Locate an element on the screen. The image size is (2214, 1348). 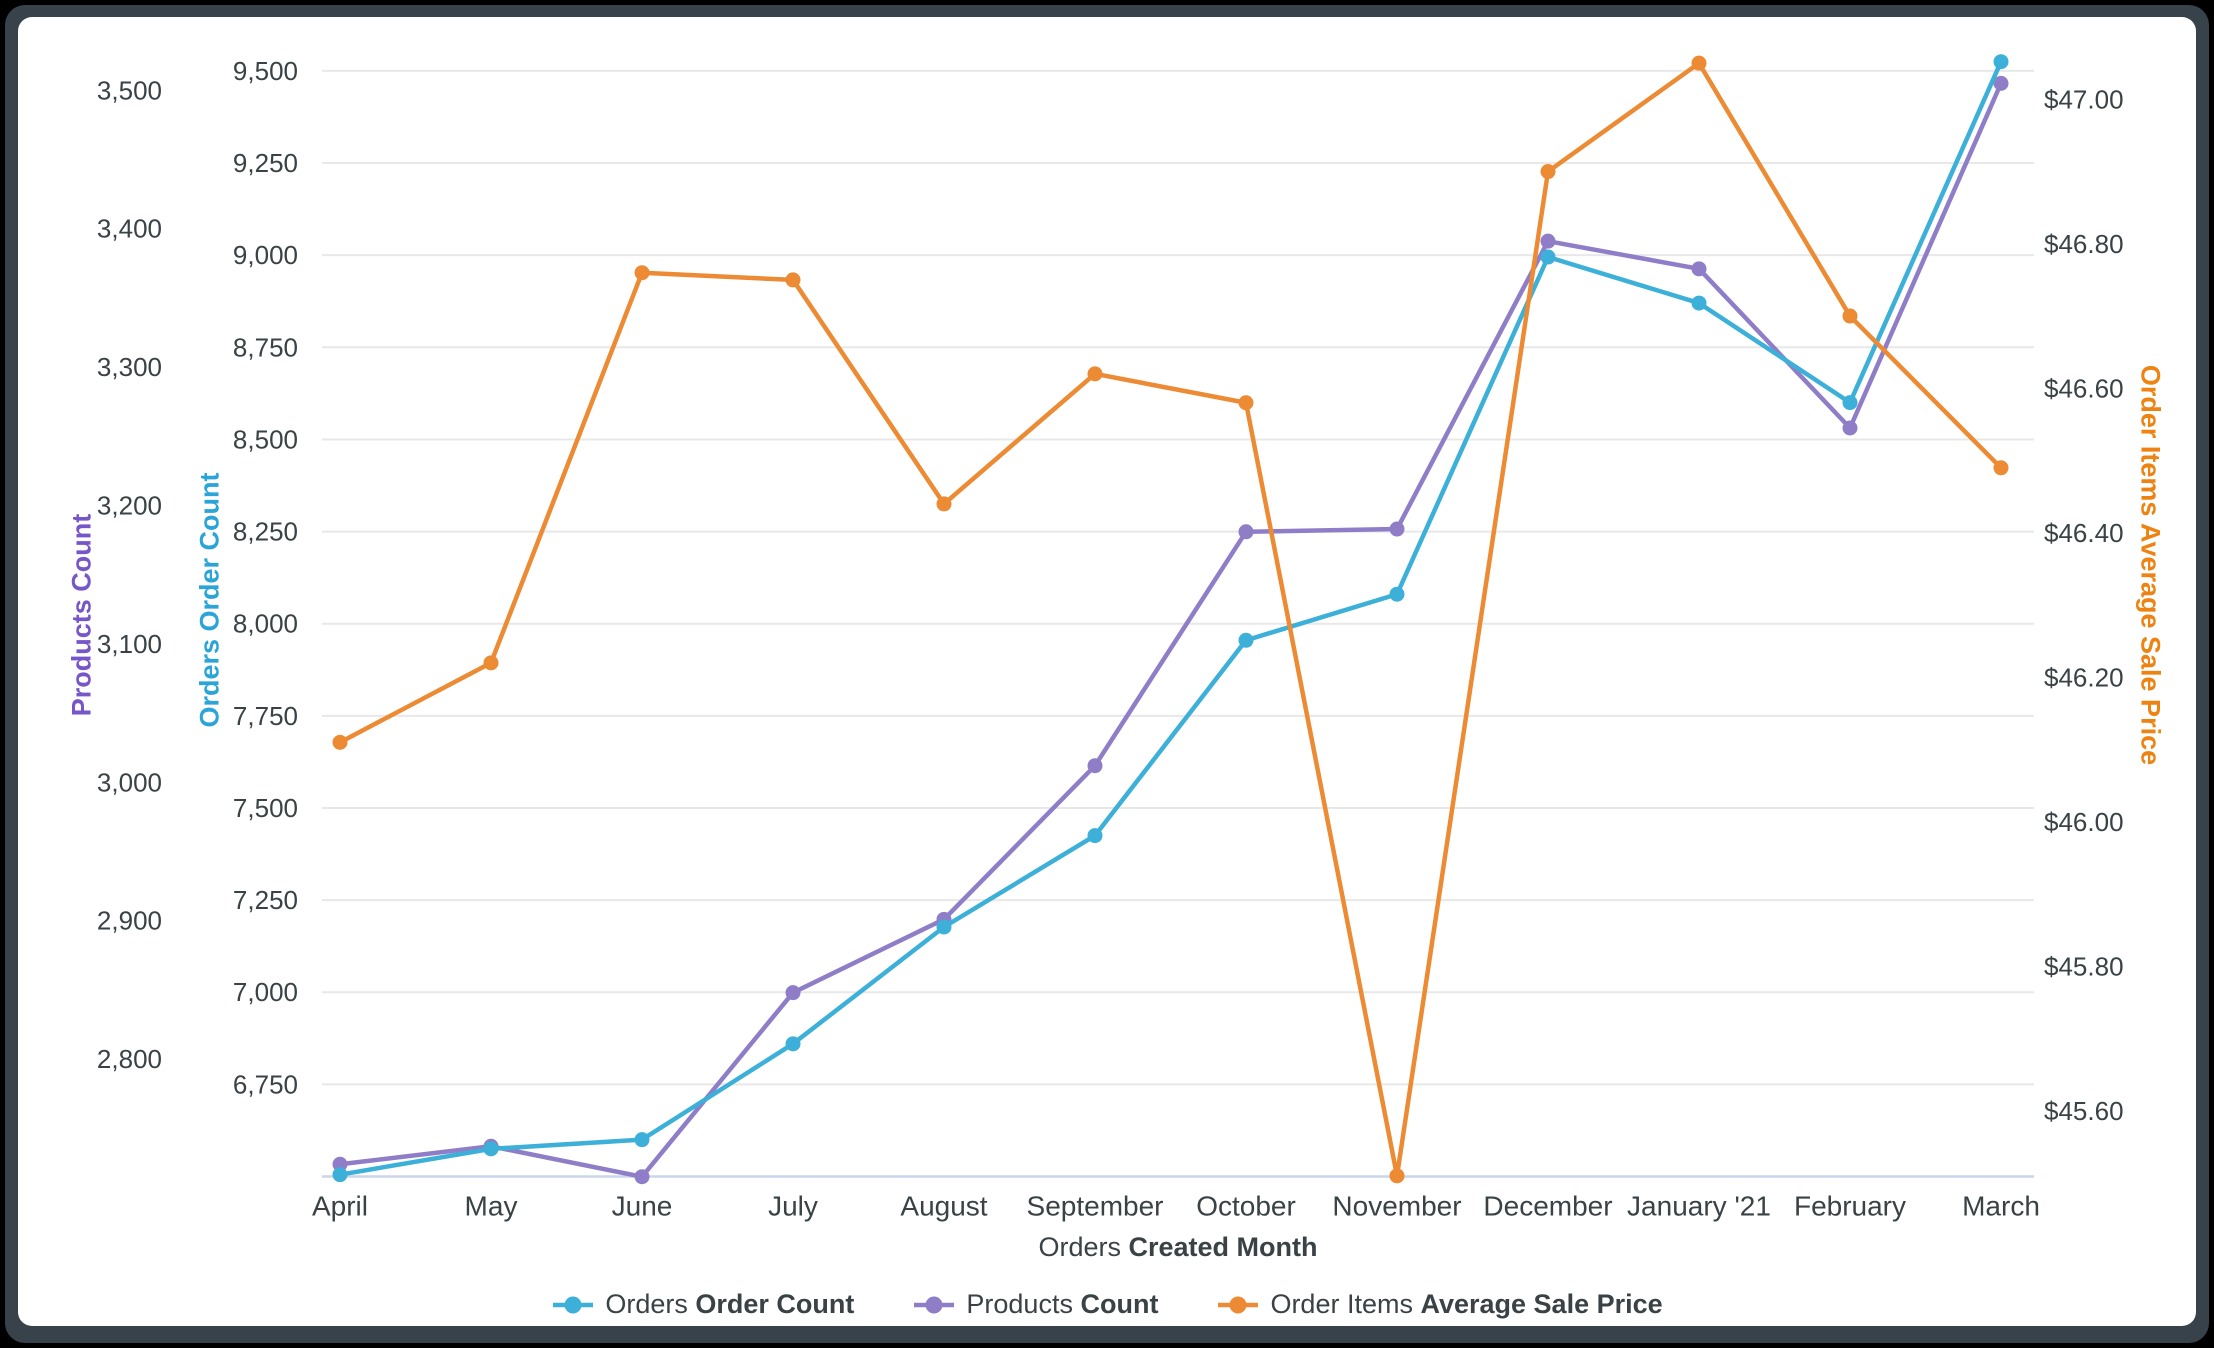
legend-item-average-sale-price: Order Items Average Sale Price is located at coordinates (1439, 1304).